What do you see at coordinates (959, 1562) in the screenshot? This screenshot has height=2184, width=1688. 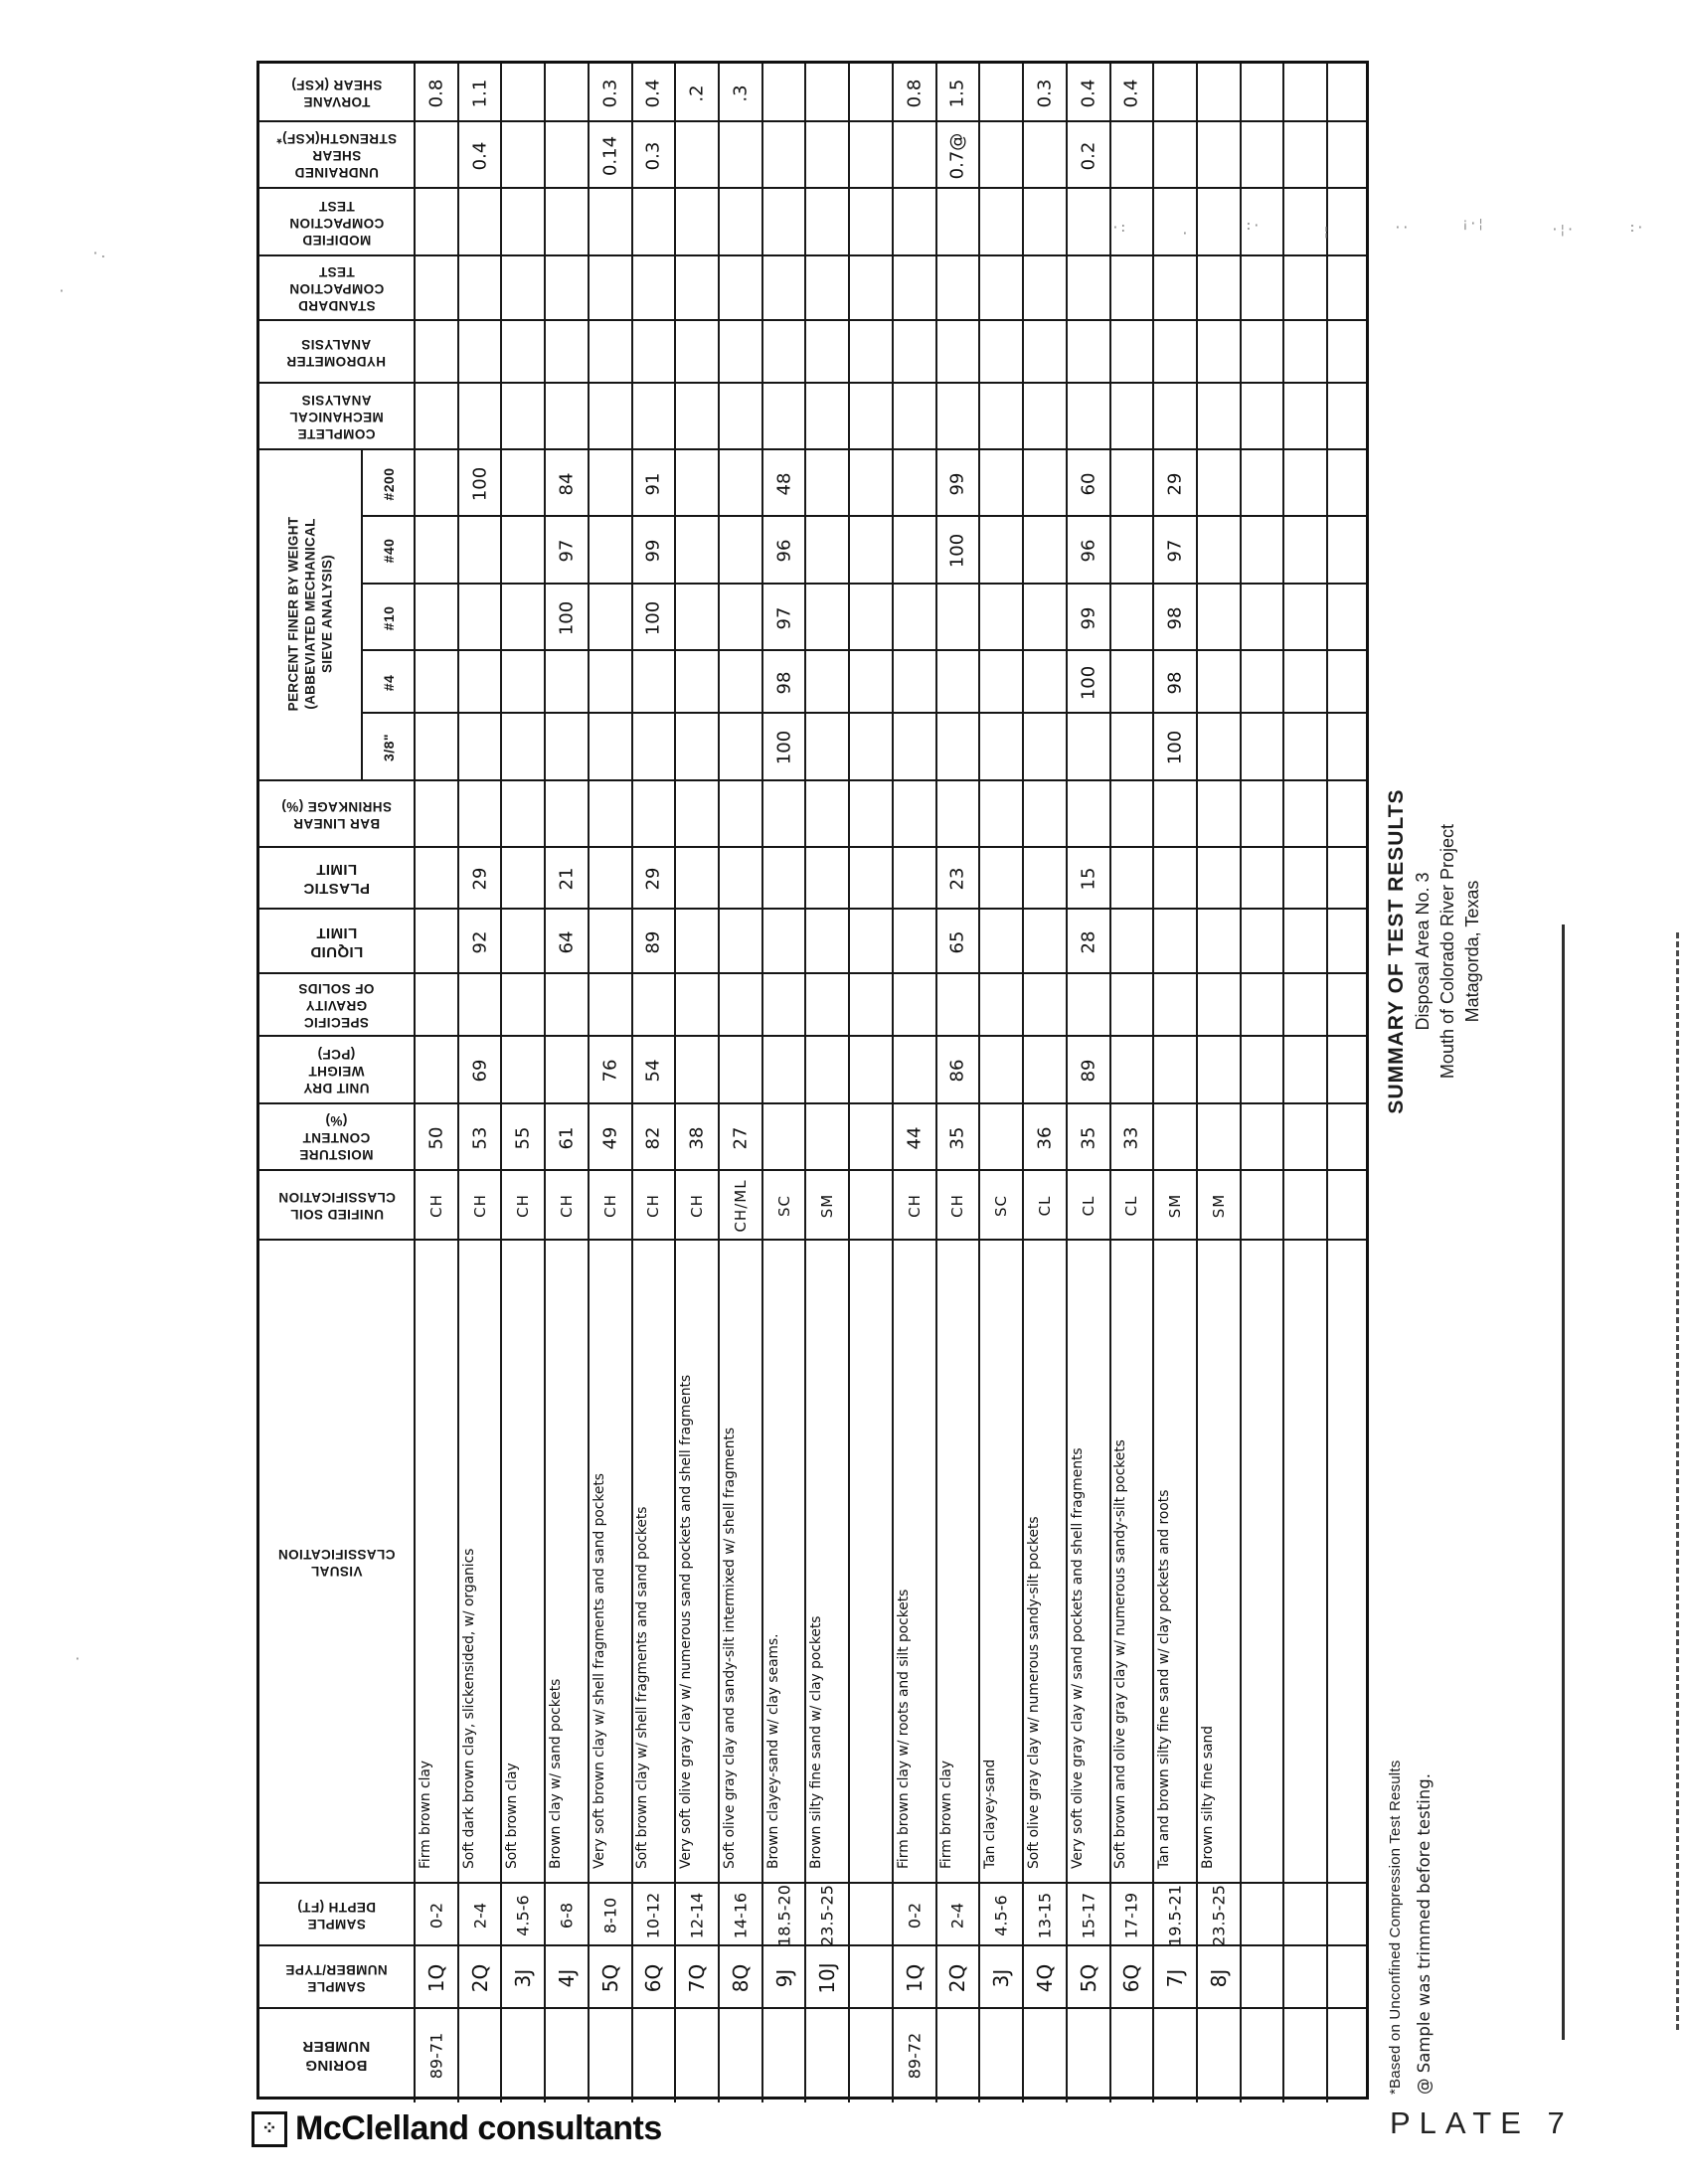 I see `table-cell: Firm brown clay` at bounding box center [959, 1562].